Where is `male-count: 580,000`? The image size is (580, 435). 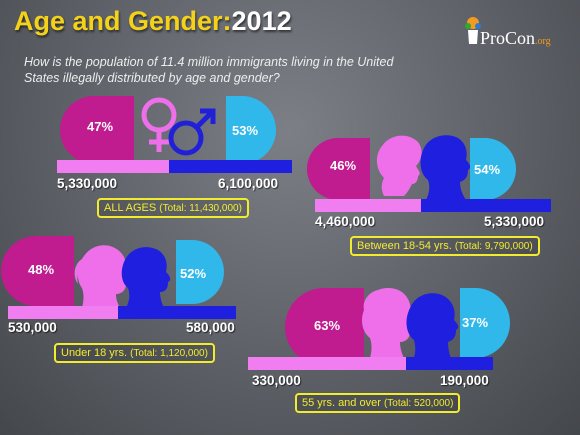 male-count: 580,000 is located at coordinates (210, 327).